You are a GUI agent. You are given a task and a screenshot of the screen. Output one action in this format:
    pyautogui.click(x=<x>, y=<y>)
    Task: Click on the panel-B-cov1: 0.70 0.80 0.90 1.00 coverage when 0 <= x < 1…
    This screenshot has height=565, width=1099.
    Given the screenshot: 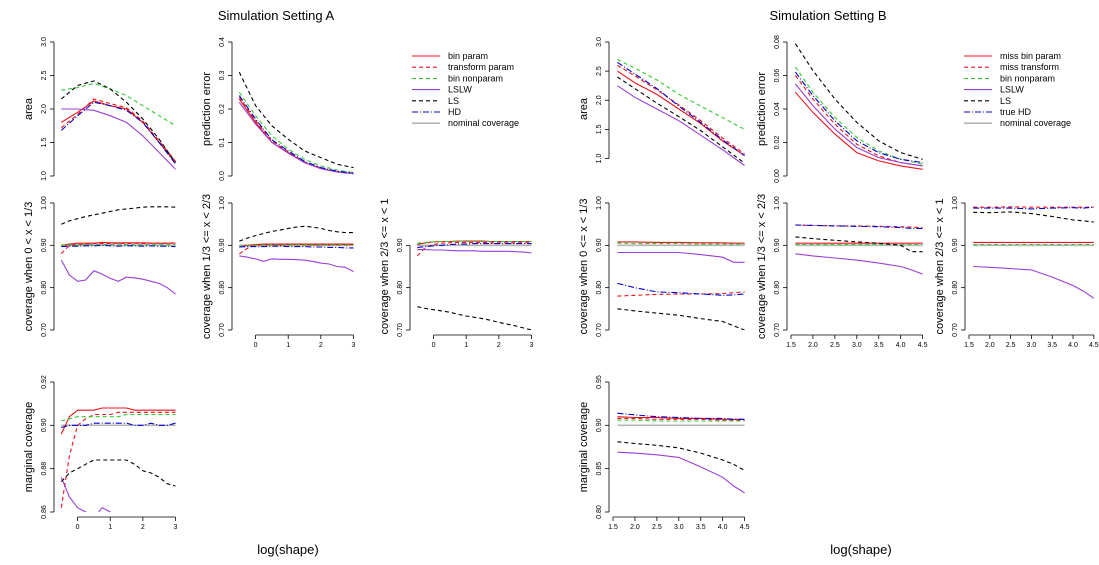 What is the action you would take?
    pyautogui.click(x=661, y=266)
    